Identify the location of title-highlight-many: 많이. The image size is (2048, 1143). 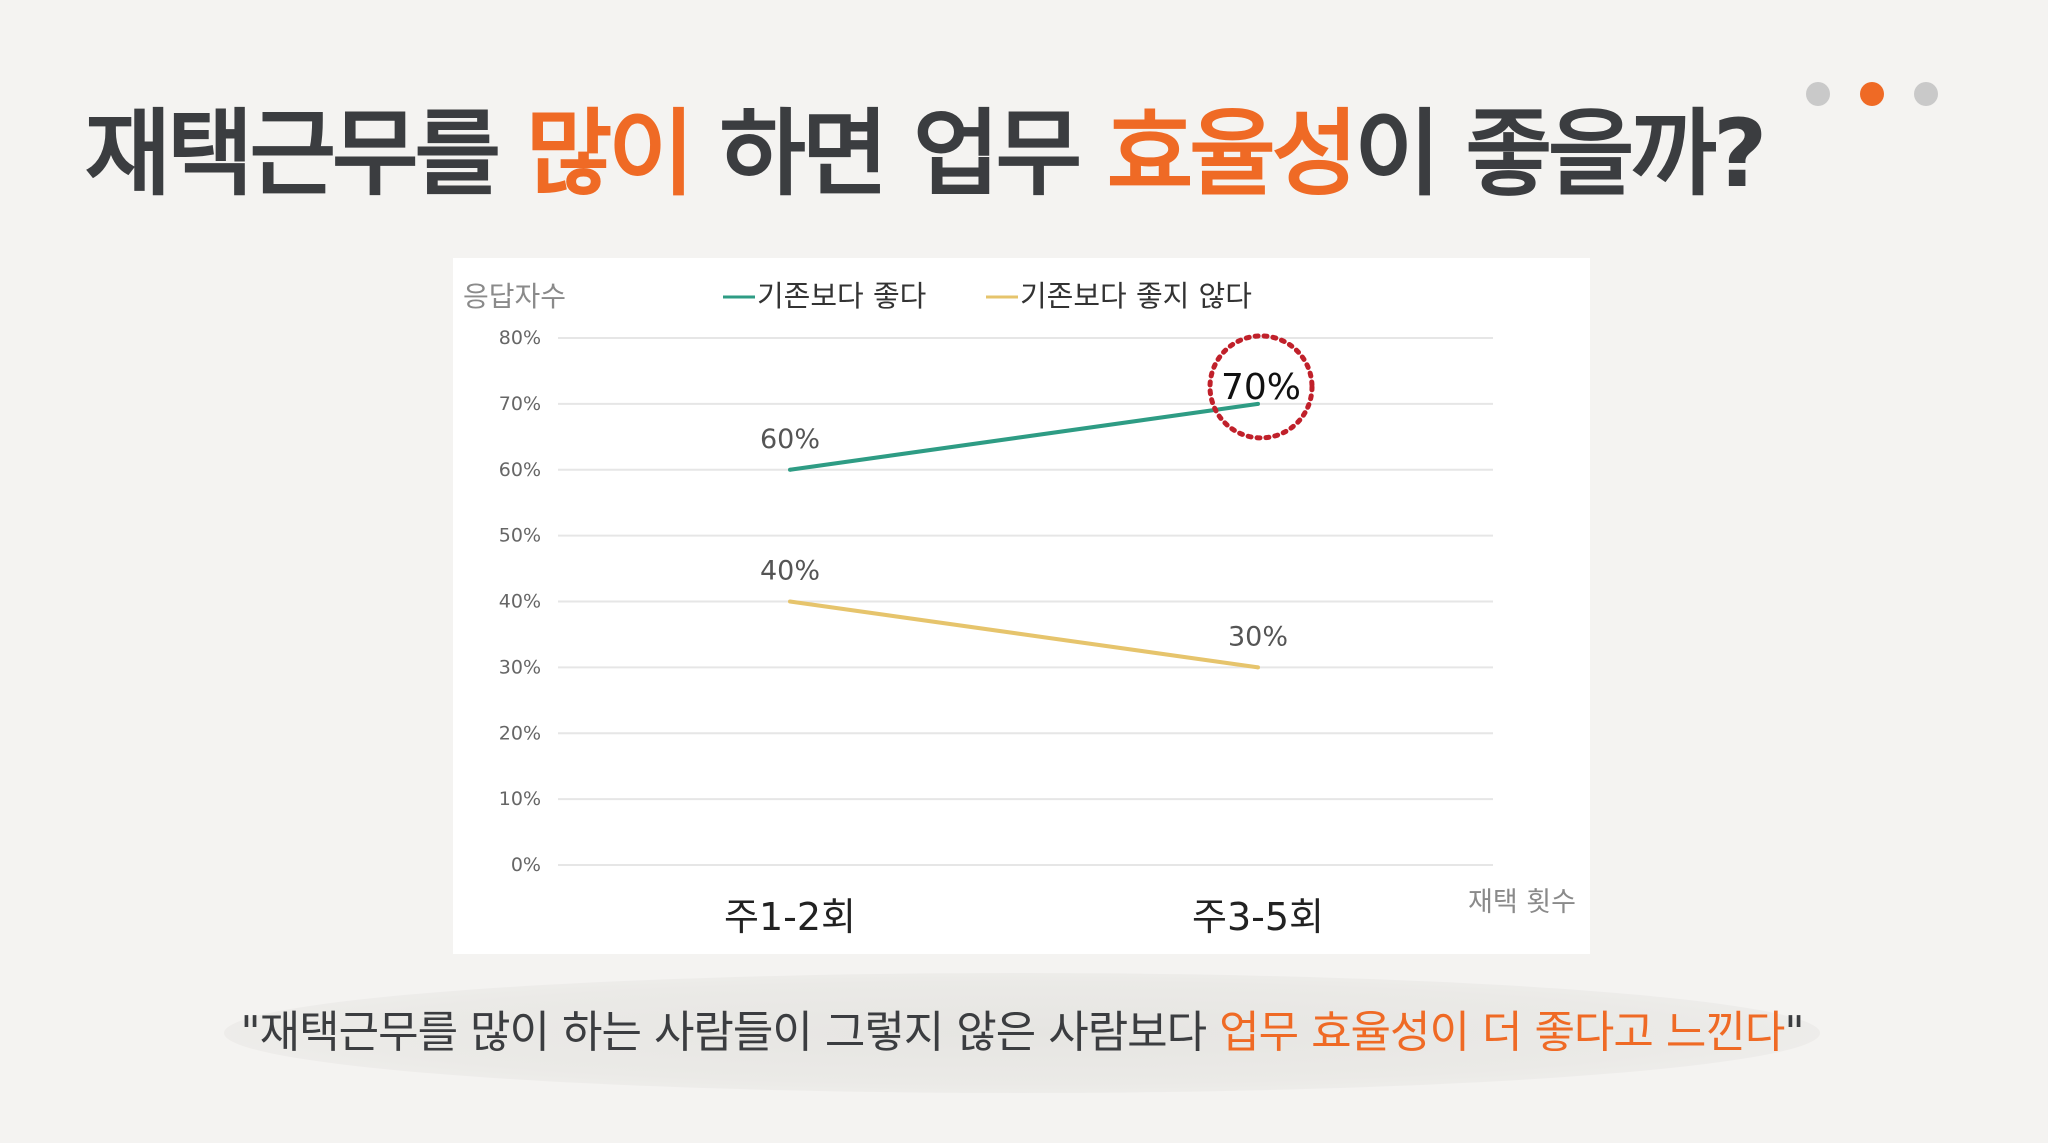
(610, 154).